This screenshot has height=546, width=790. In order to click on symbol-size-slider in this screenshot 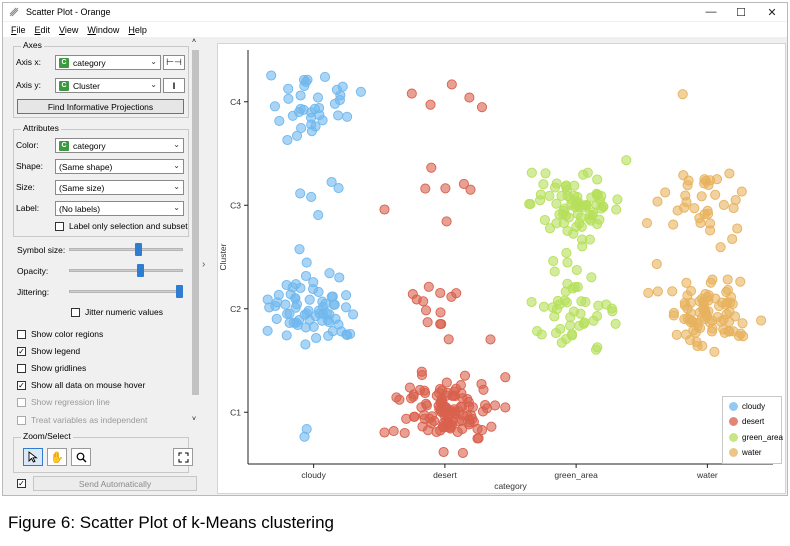, I will do `click(126, 249)`.